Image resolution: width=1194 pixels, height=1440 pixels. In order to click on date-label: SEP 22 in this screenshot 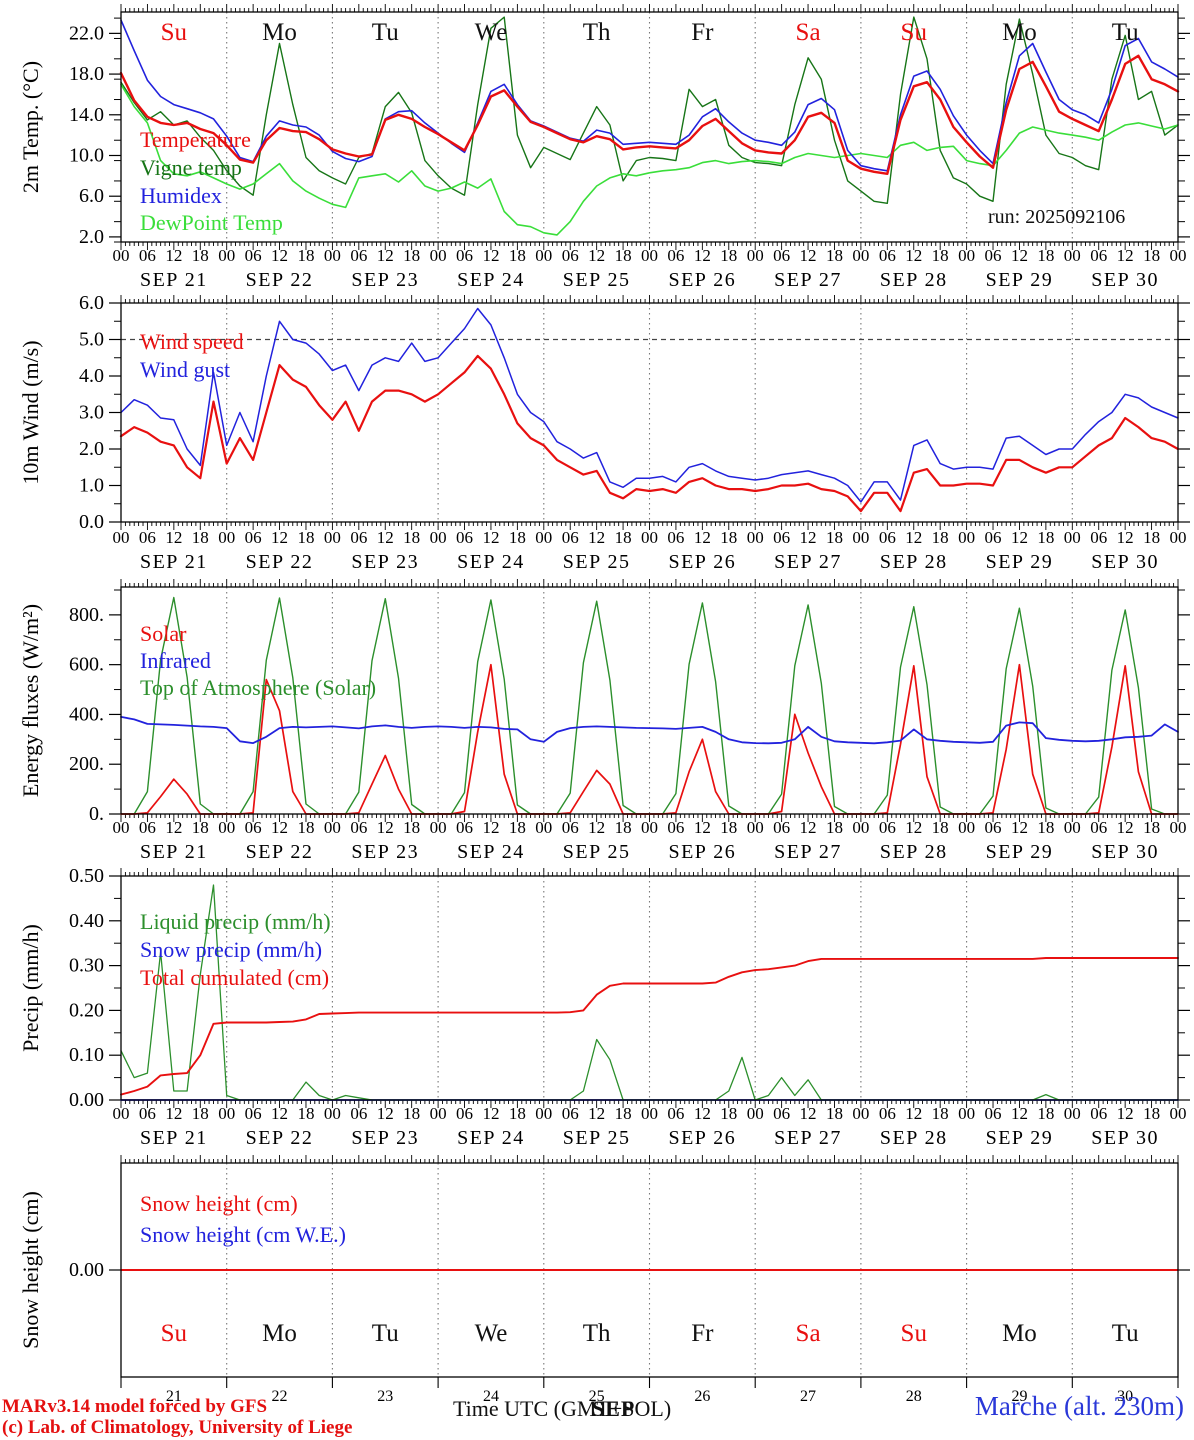, I will do `click(280, 280)`.